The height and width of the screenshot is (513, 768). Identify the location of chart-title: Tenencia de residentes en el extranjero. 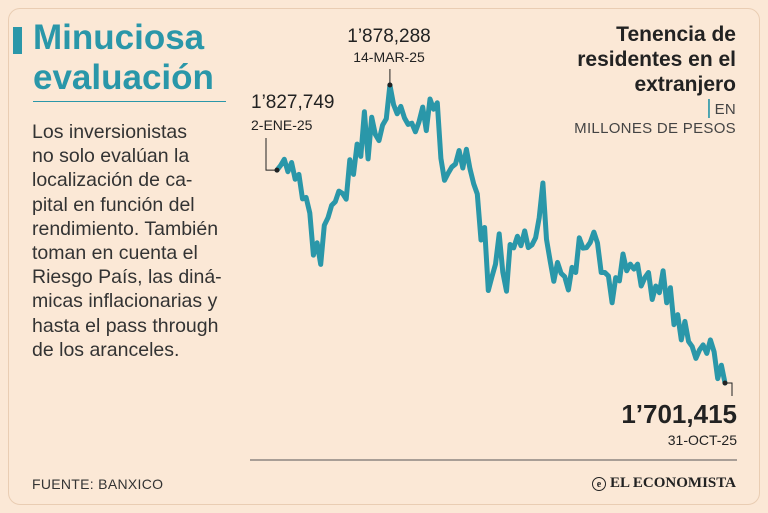
(656, 59).